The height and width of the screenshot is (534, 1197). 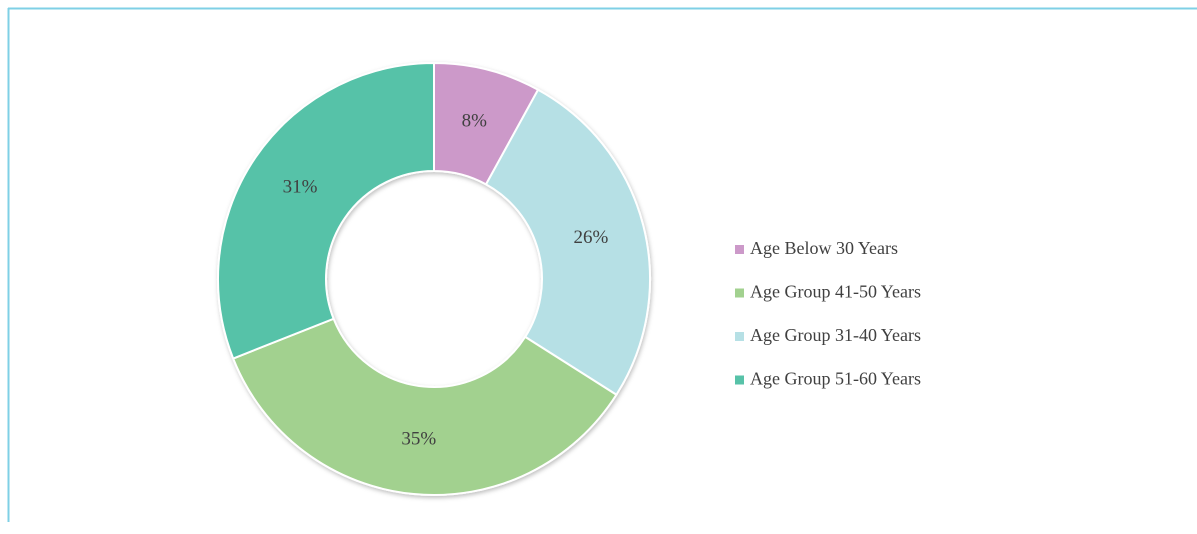 What do you see at coordinates (590, 237) in the screenshot?
I see `data-label: 26%` at bounding box center [590, 237].